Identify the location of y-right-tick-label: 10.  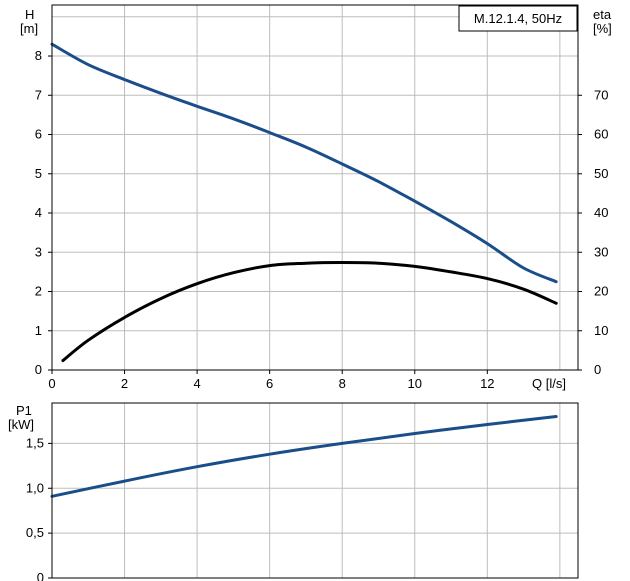
(601, 330).